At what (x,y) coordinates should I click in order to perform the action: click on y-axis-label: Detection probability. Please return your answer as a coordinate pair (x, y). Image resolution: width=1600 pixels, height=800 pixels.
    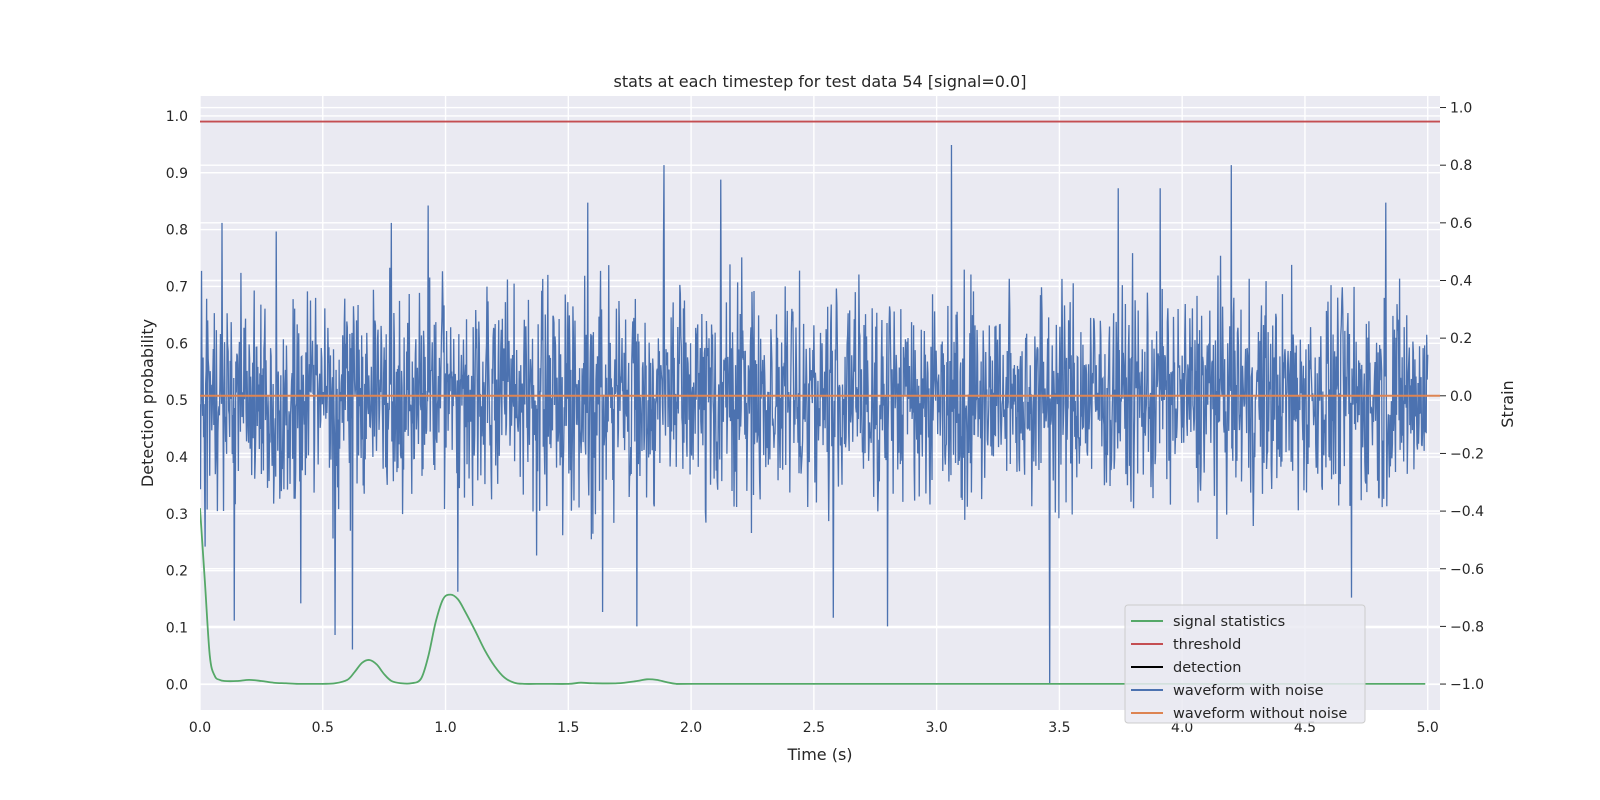
    Looking at the image, I should click on (147, 403).